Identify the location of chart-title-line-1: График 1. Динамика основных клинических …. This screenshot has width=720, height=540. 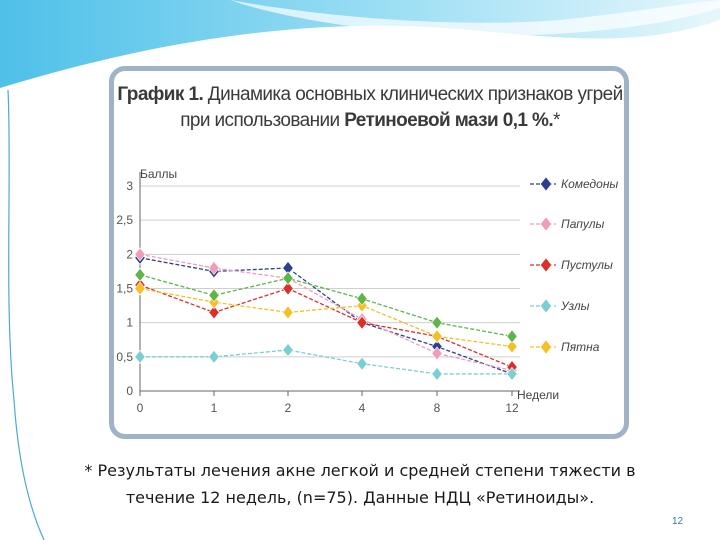
(370, 95).